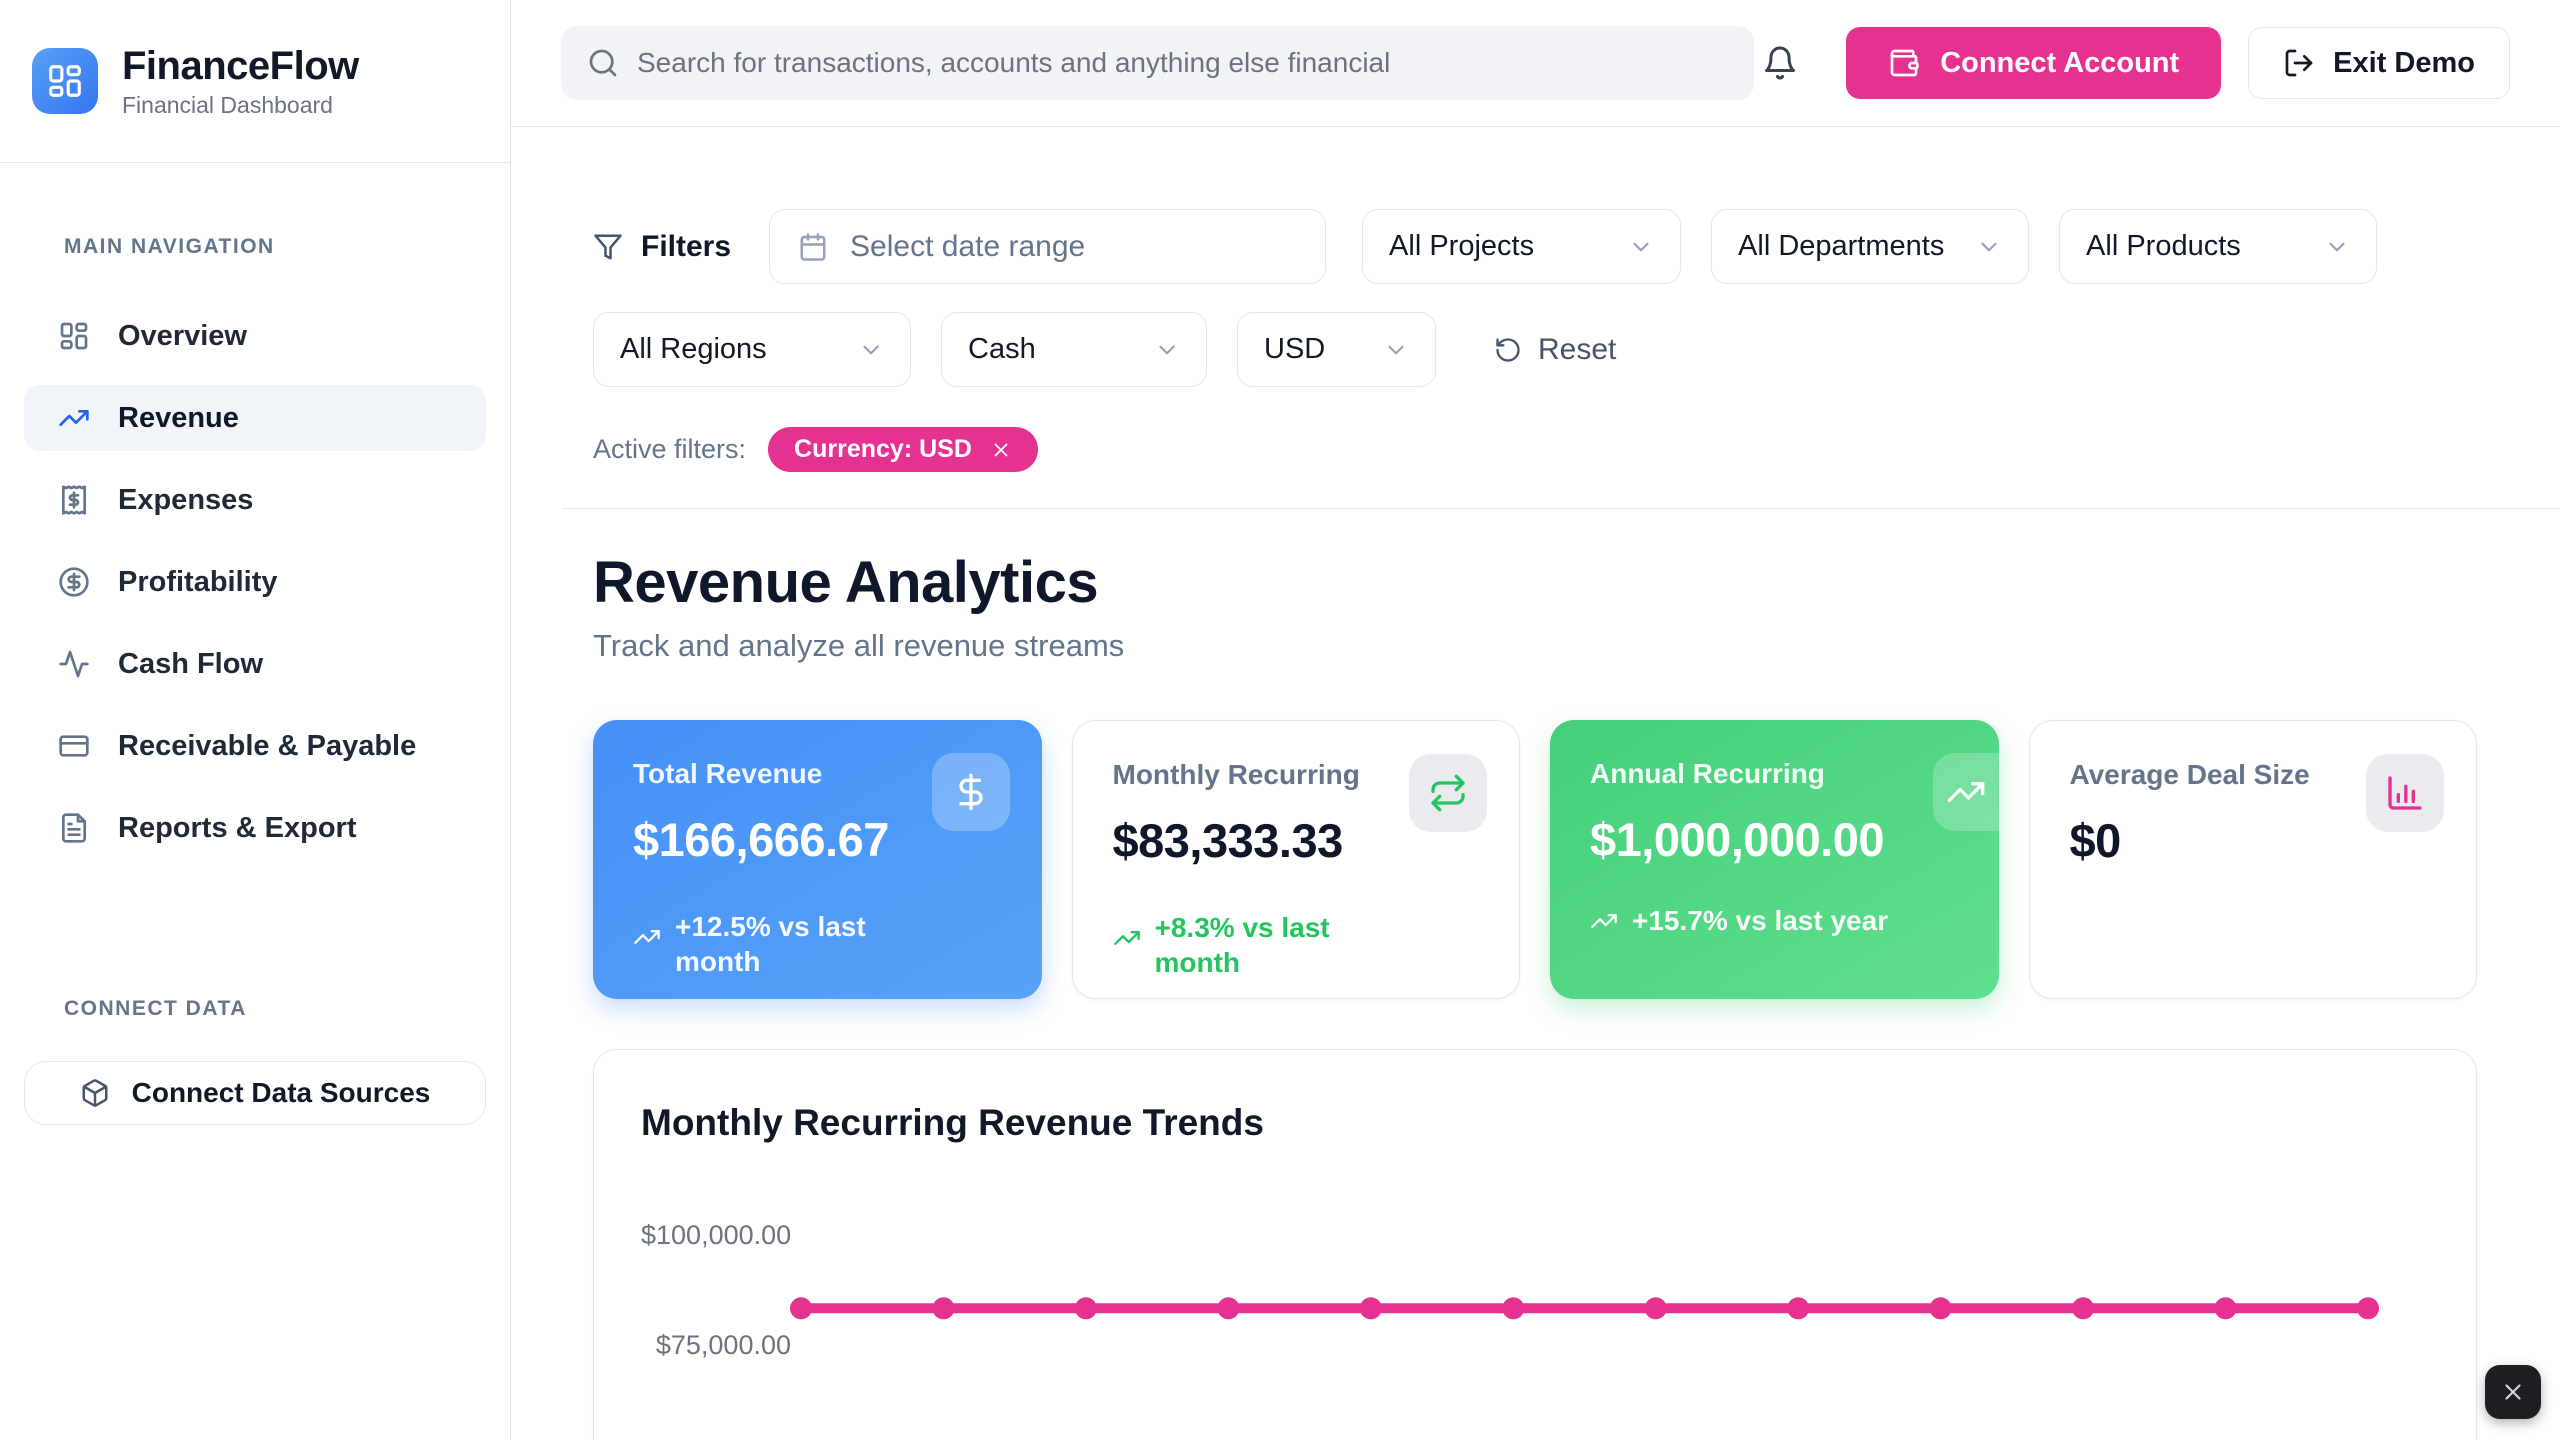 The height and width of the screenshot is (1440, 2560). I want to click on credit-card-icon, so click(74, 746).